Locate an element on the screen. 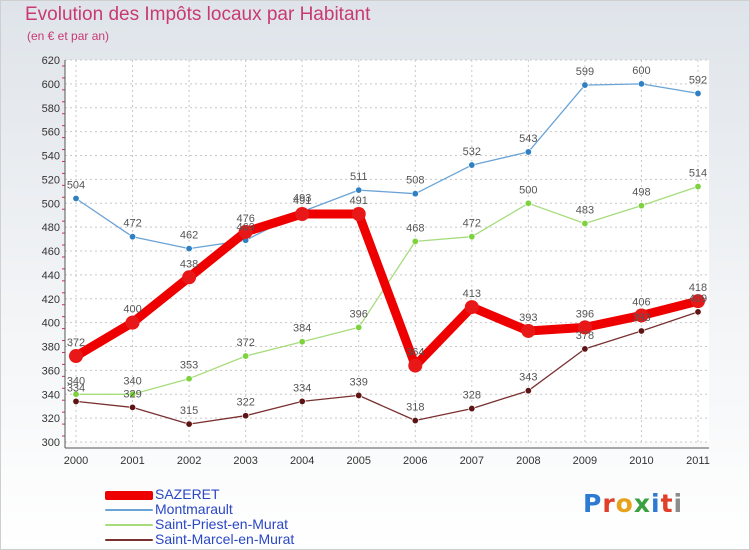 The image size is (750, 550). y-tick-label: 380 is located at coordinates (51, 348).